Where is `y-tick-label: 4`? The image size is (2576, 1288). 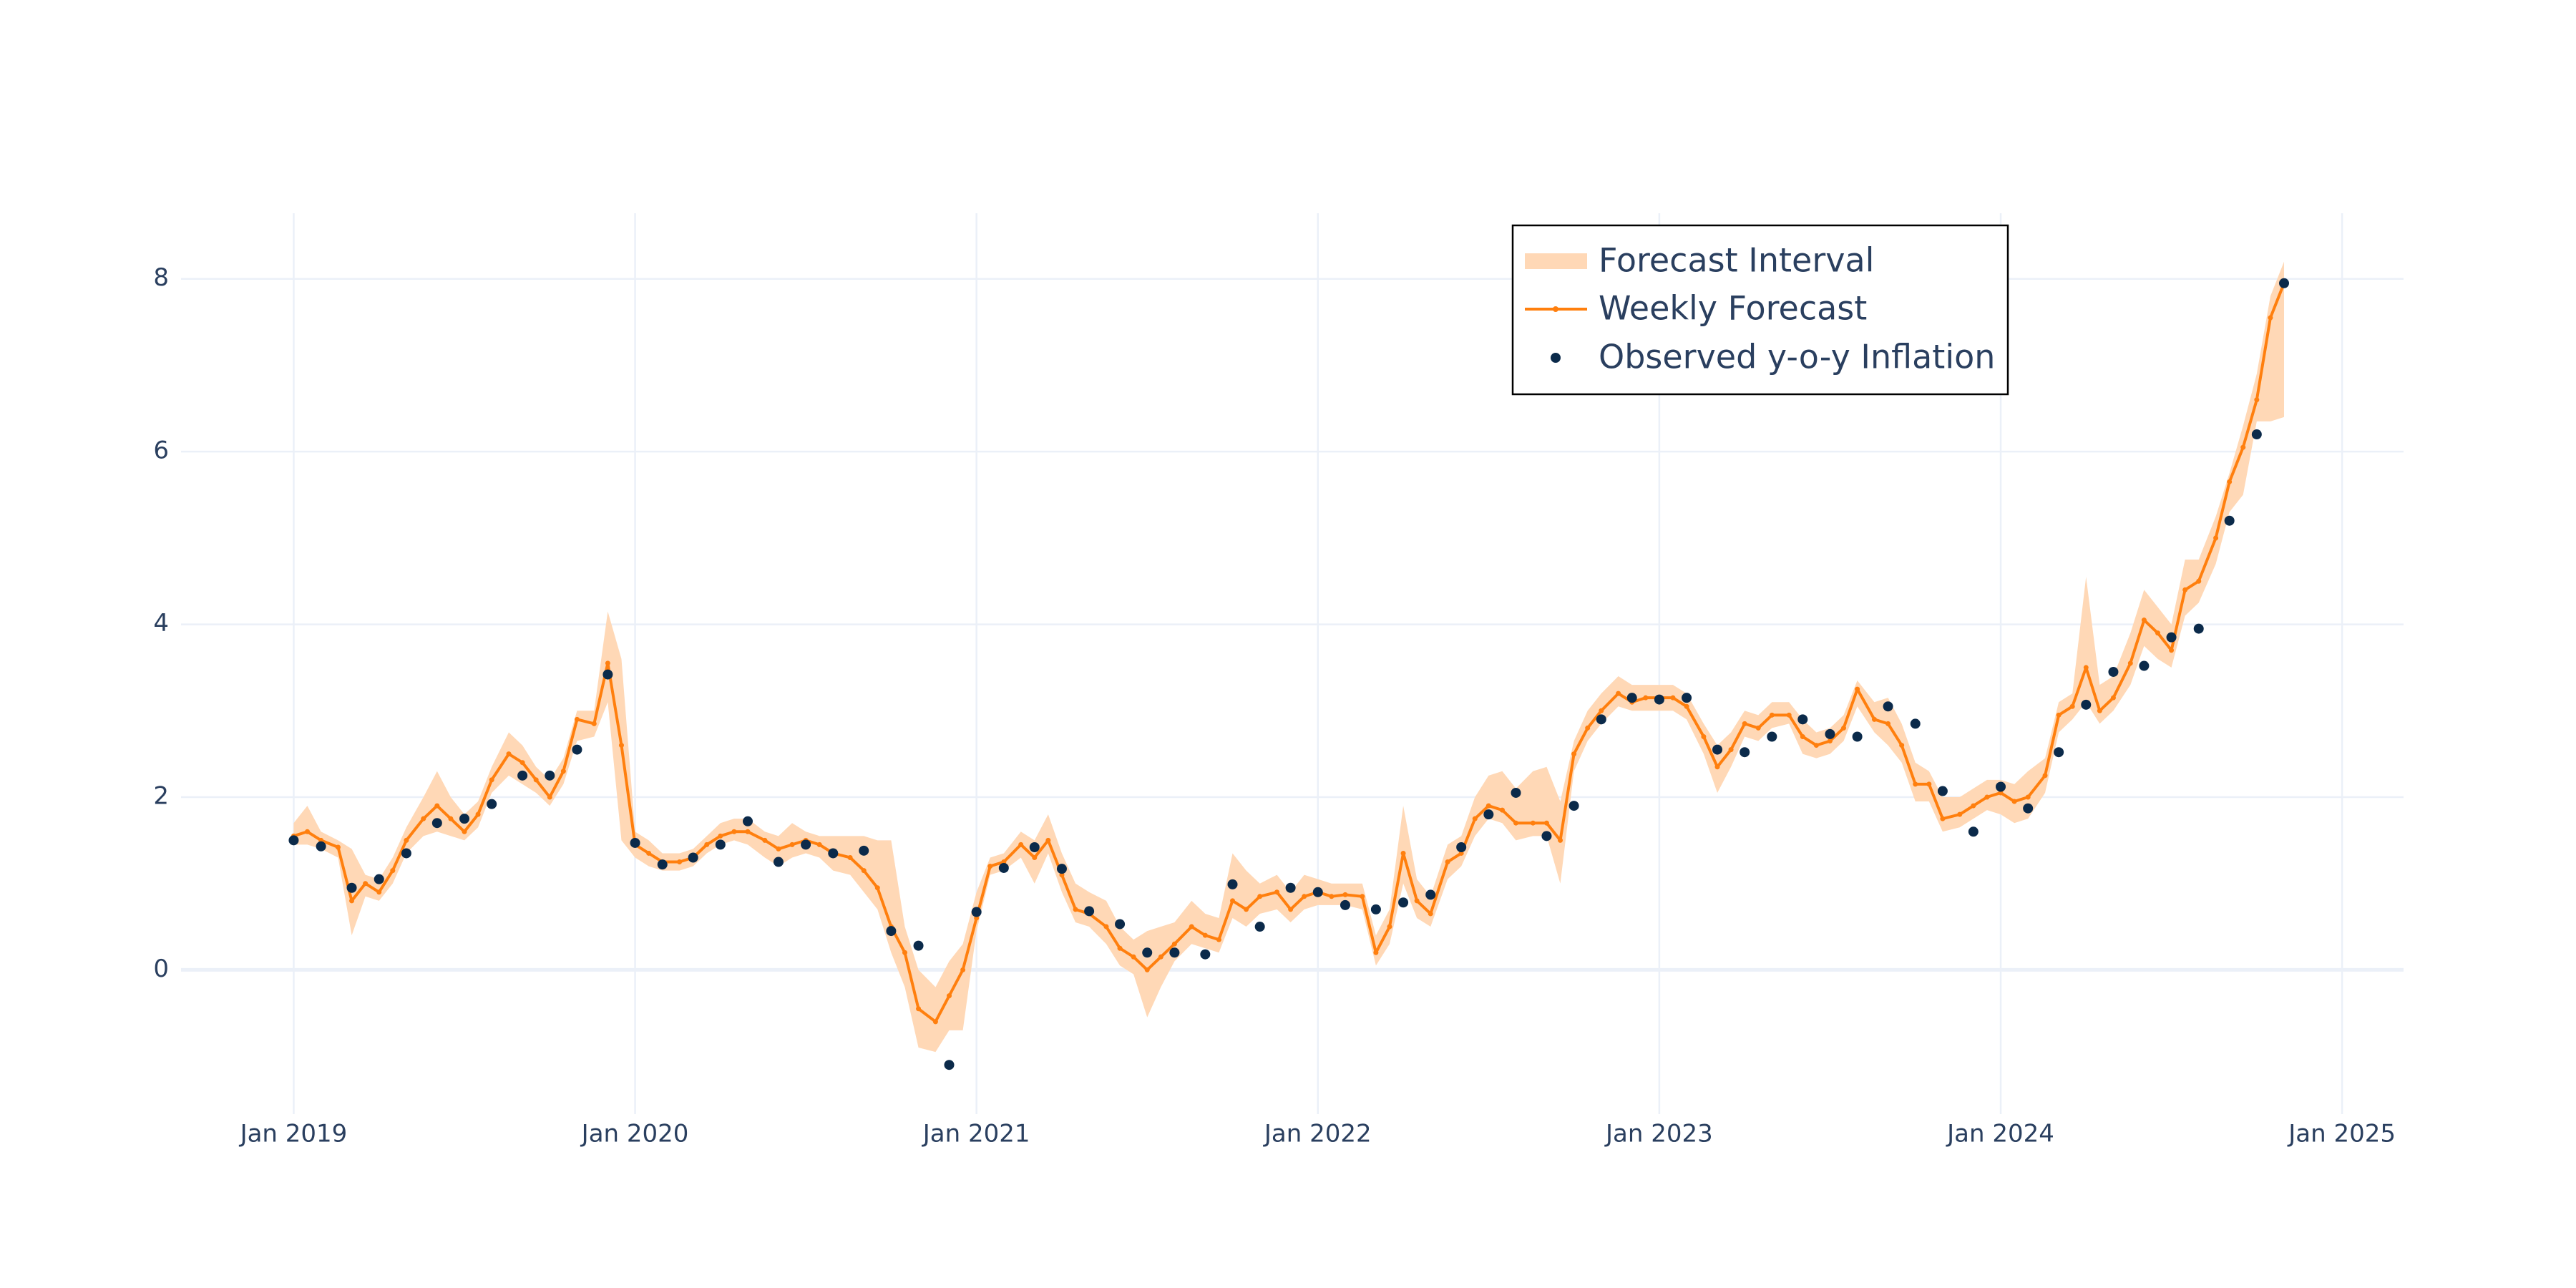
y-tick-label: 4 is located at coordinates (161, 623).